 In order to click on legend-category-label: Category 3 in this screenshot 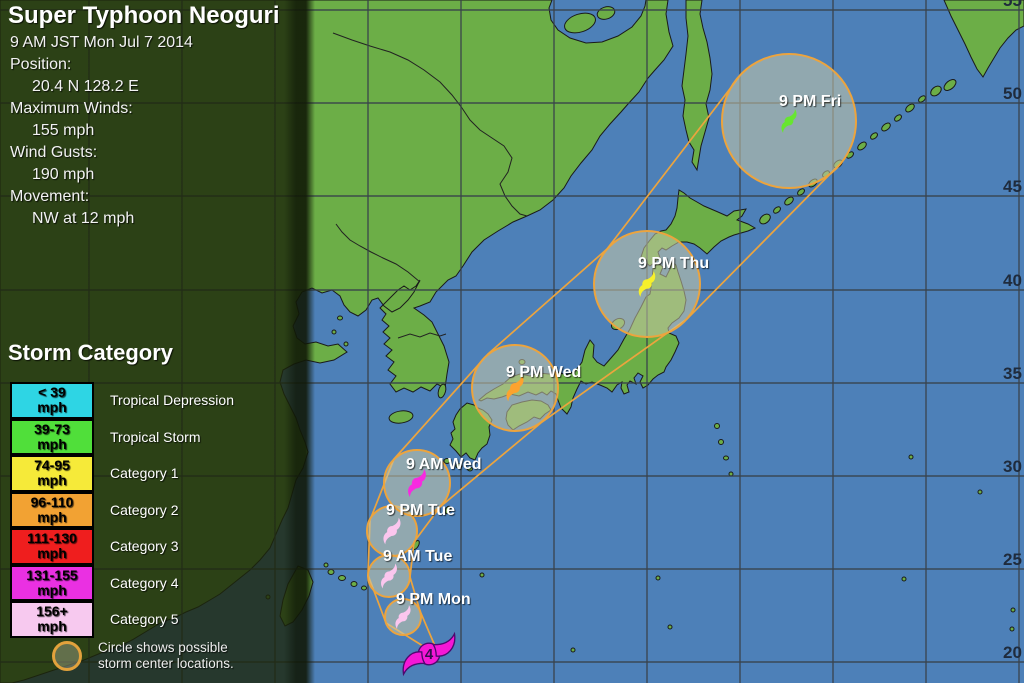, I will do `click(144, 546)`.